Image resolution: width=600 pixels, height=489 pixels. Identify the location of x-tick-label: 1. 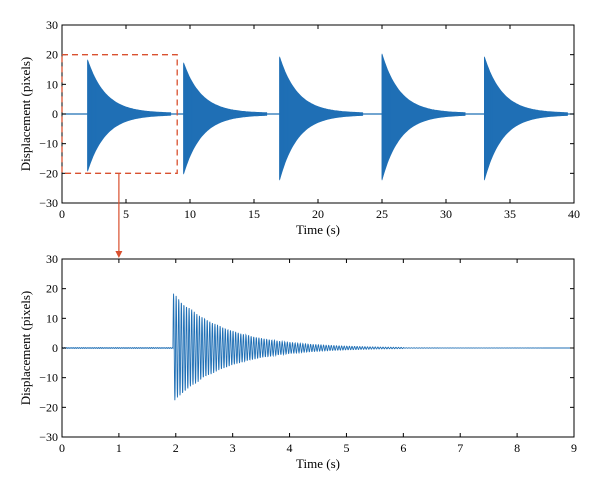
(119, 448).